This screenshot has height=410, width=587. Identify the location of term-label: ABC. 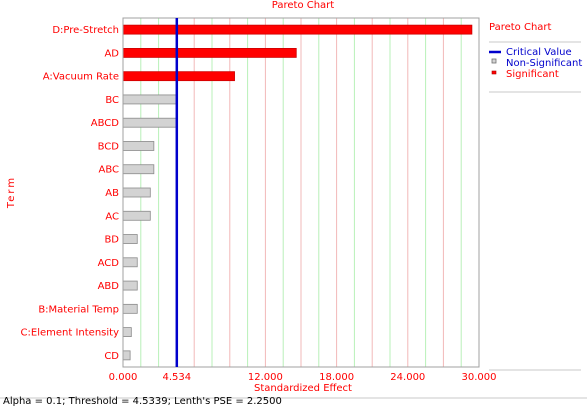
(108, 170).